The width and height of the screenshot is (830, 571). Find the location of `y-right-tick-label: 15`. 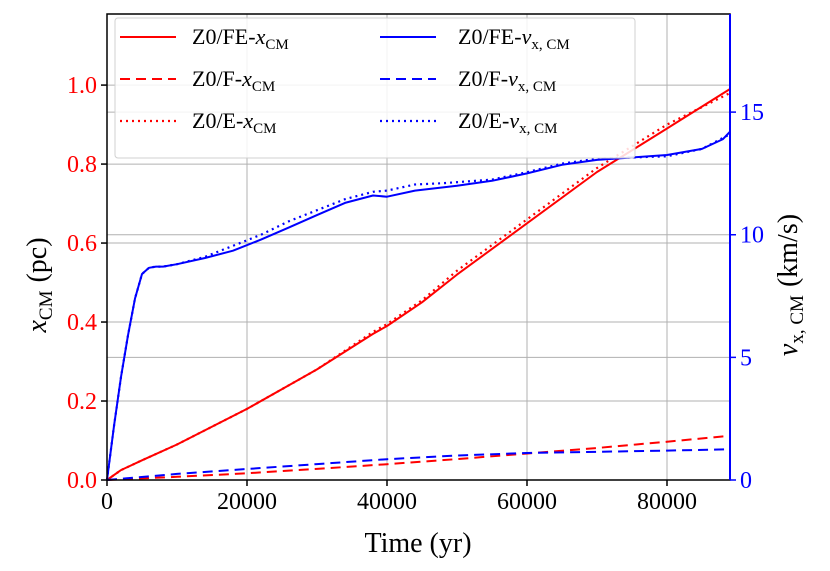

y-right-tick-label: 15 is located at coordinates (752, 113).